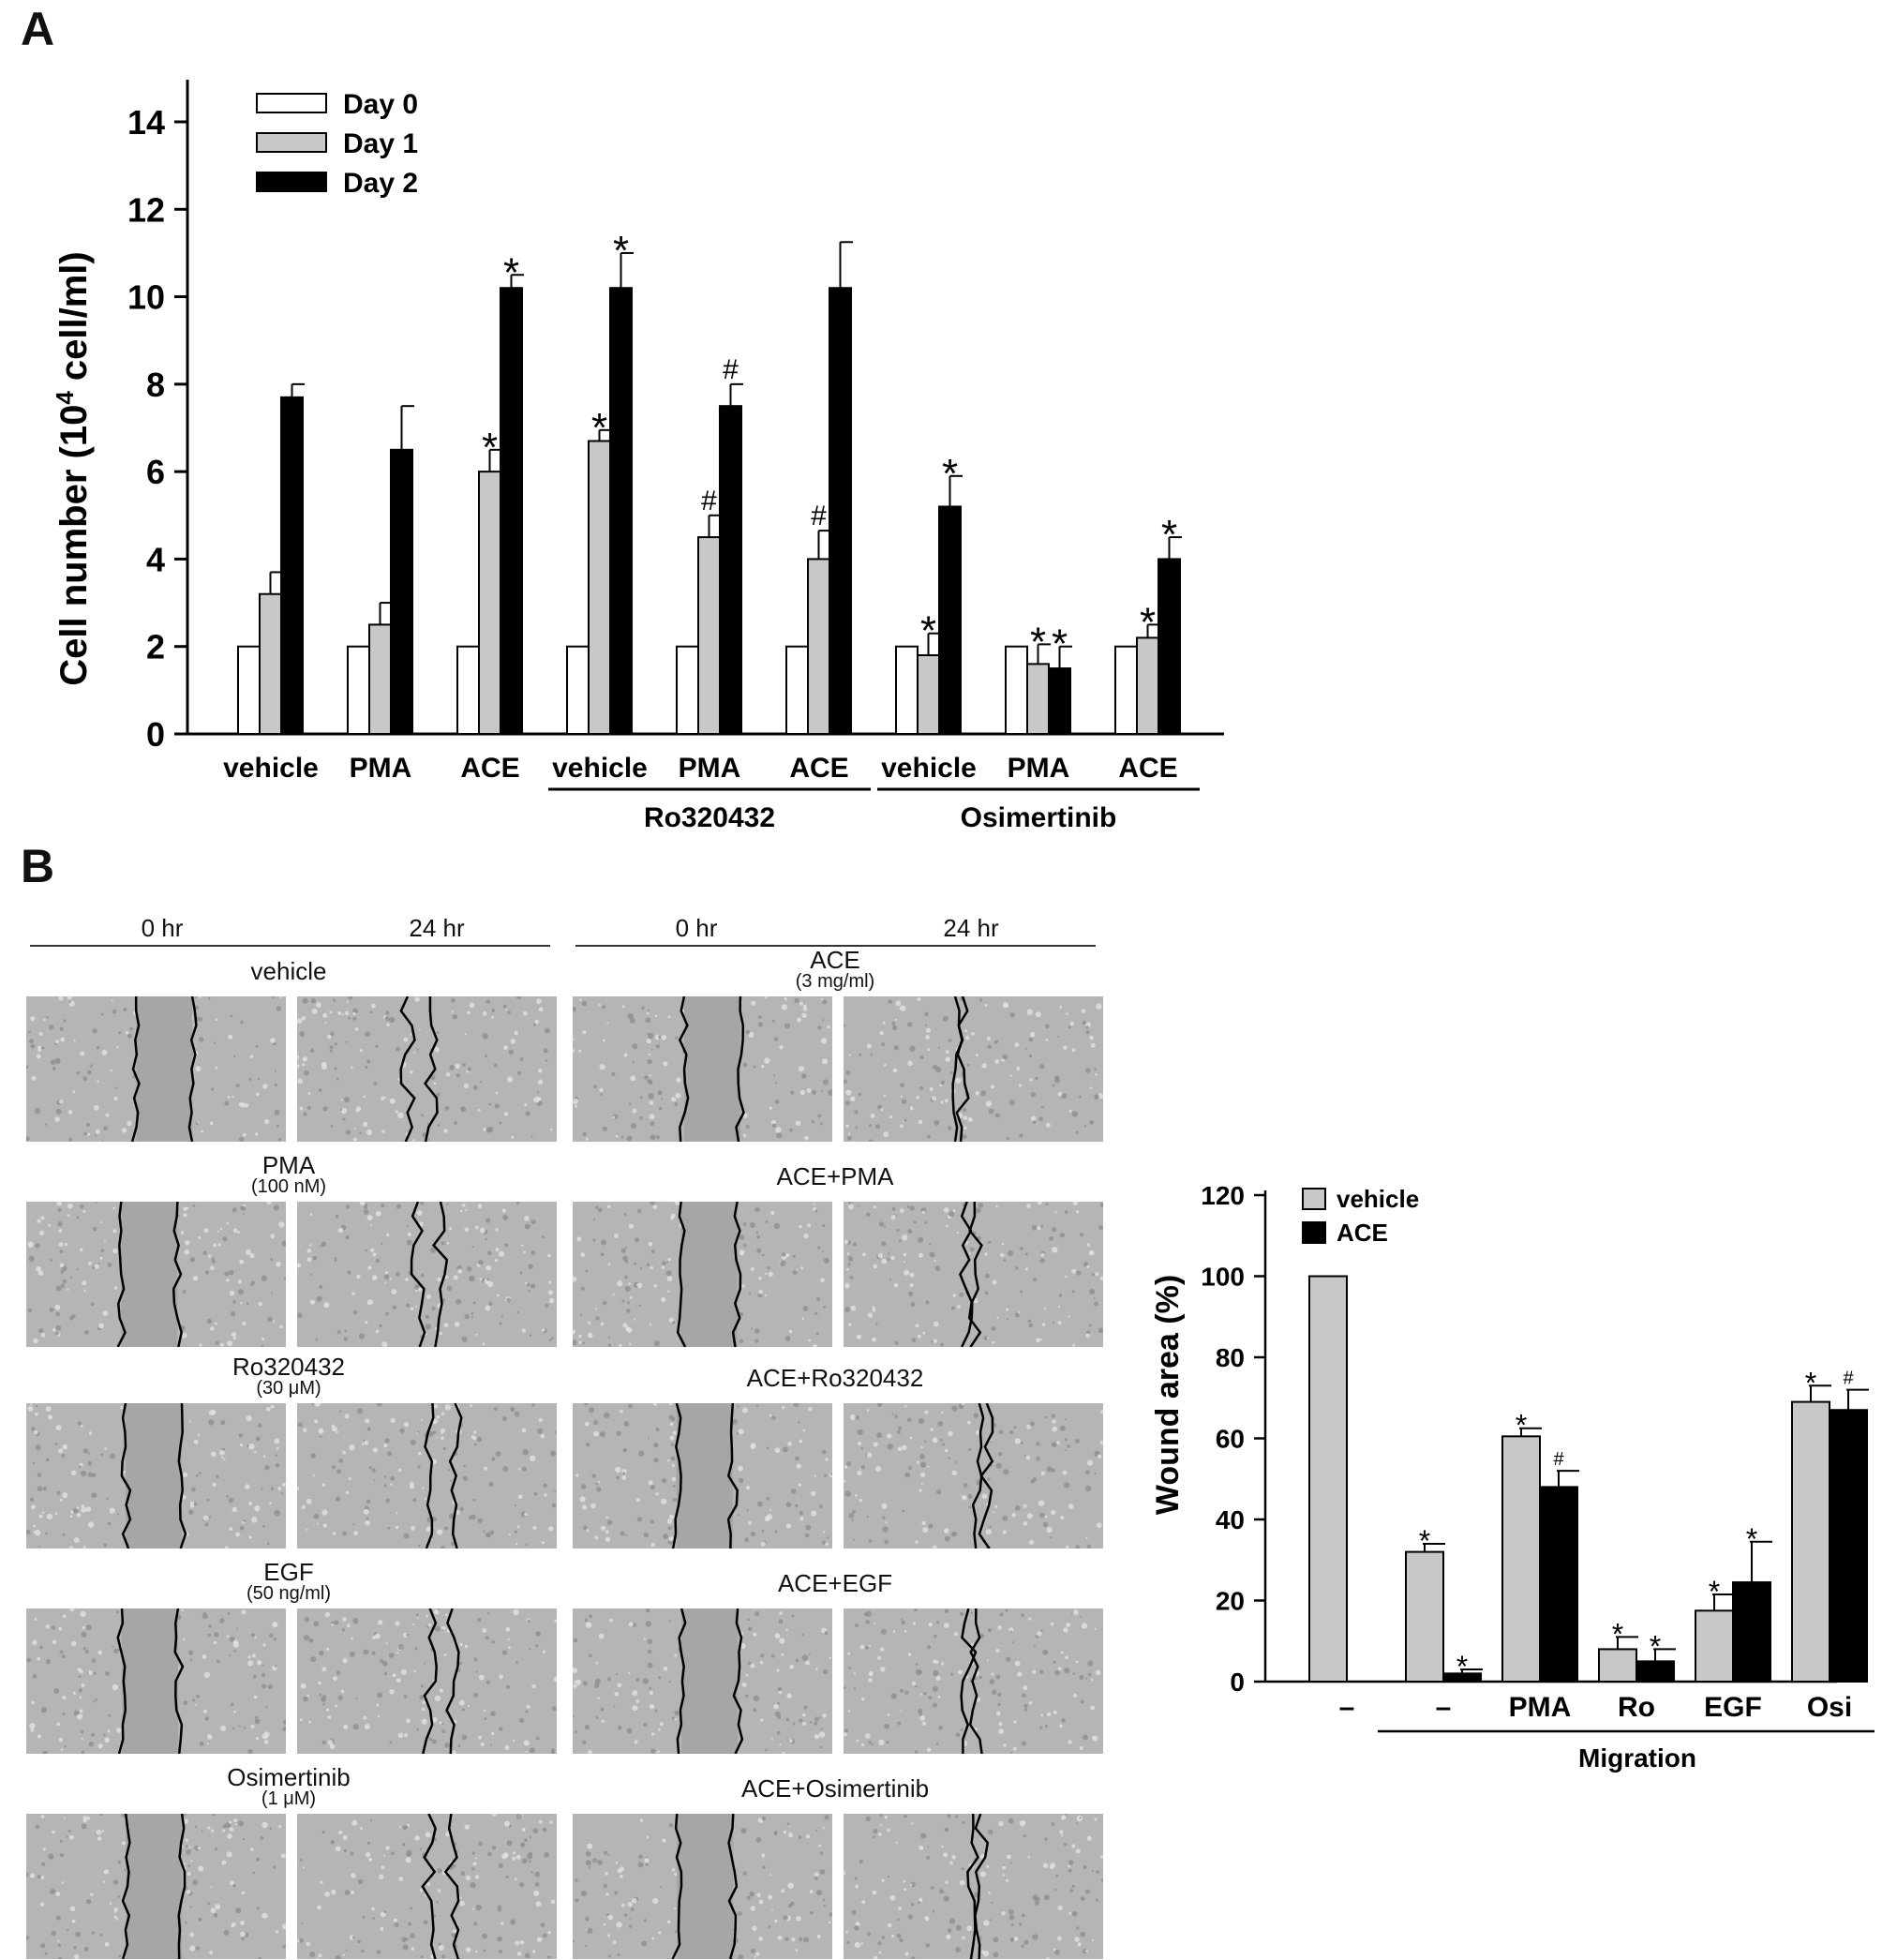 The height and width of the screenshot is (1960, 1882). Describe the element at coordinates (146, 298) in the screenshot. I see `y-tick-label: 10` at that location.